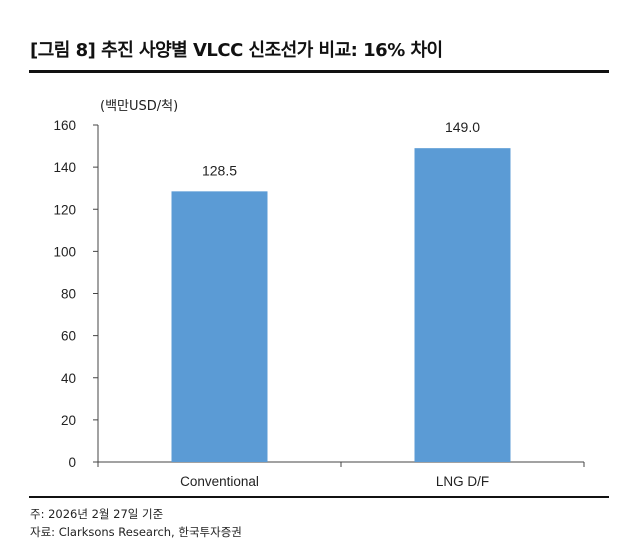  What do you see at coordinates (219, 327) in the screenshot?
I see `bar-conventional` at bounding box center [219, 327].